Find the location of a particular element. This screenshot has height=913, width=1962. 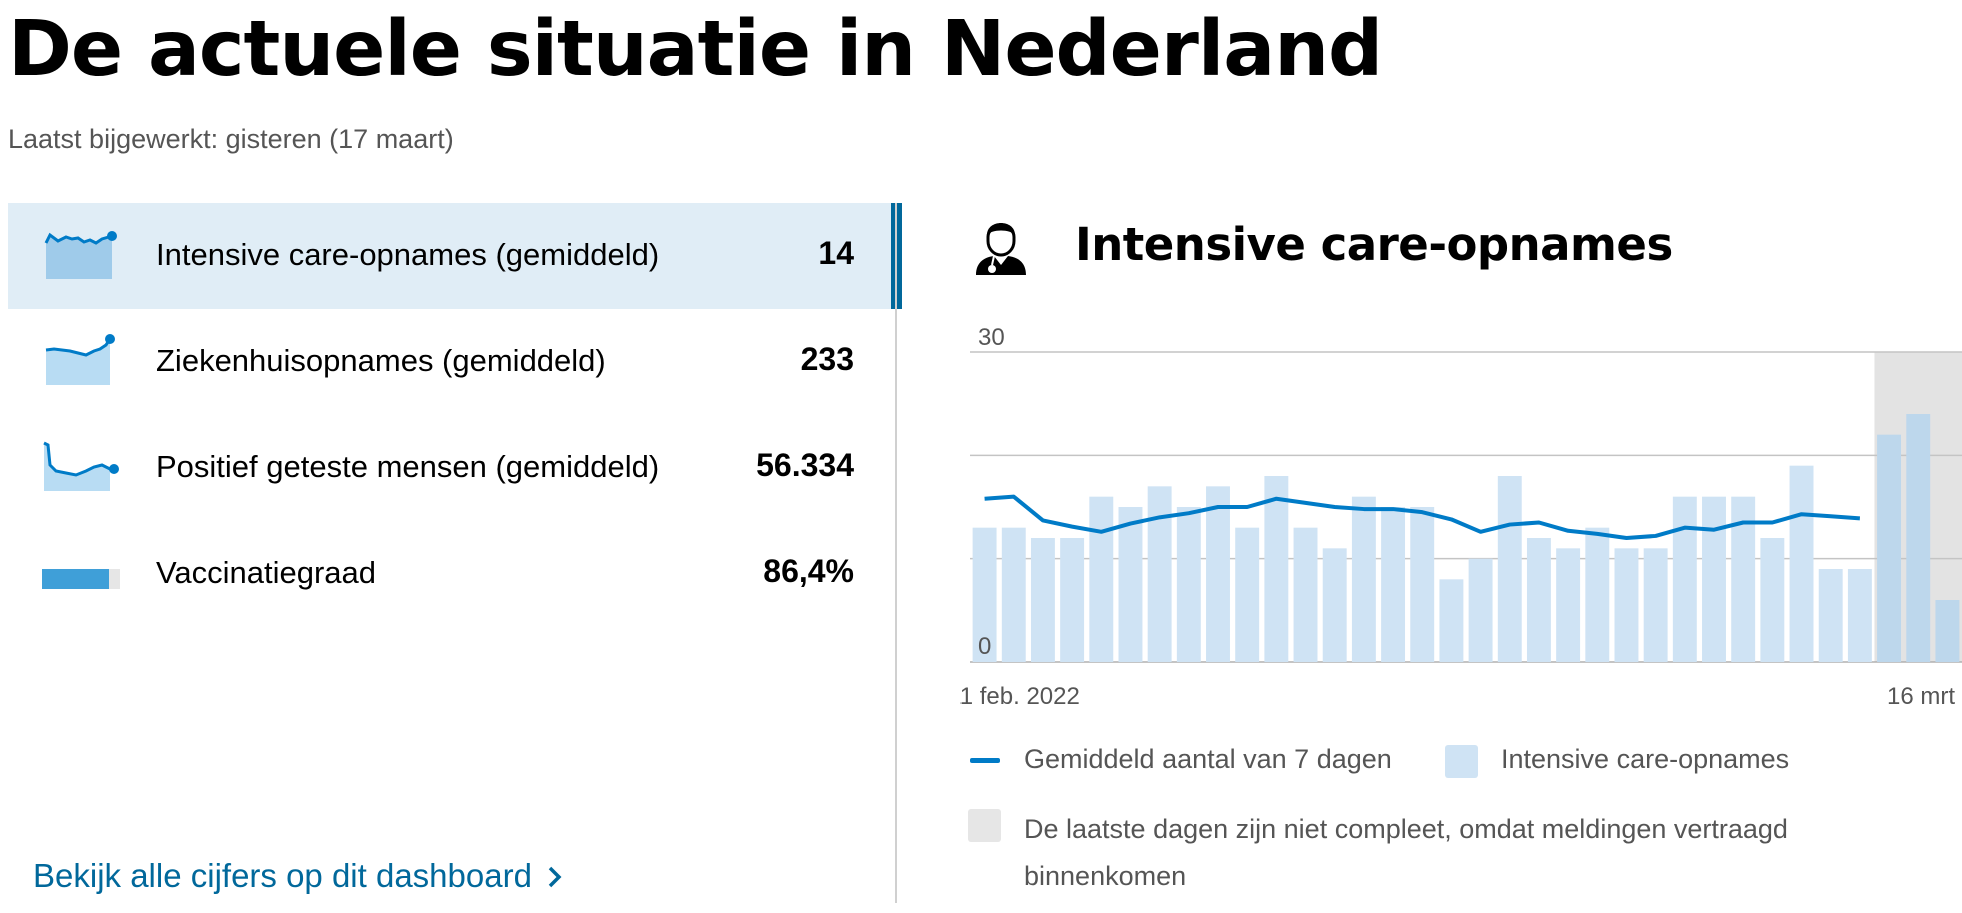

seven-day-average-line is located at coordinates (1422, 517).